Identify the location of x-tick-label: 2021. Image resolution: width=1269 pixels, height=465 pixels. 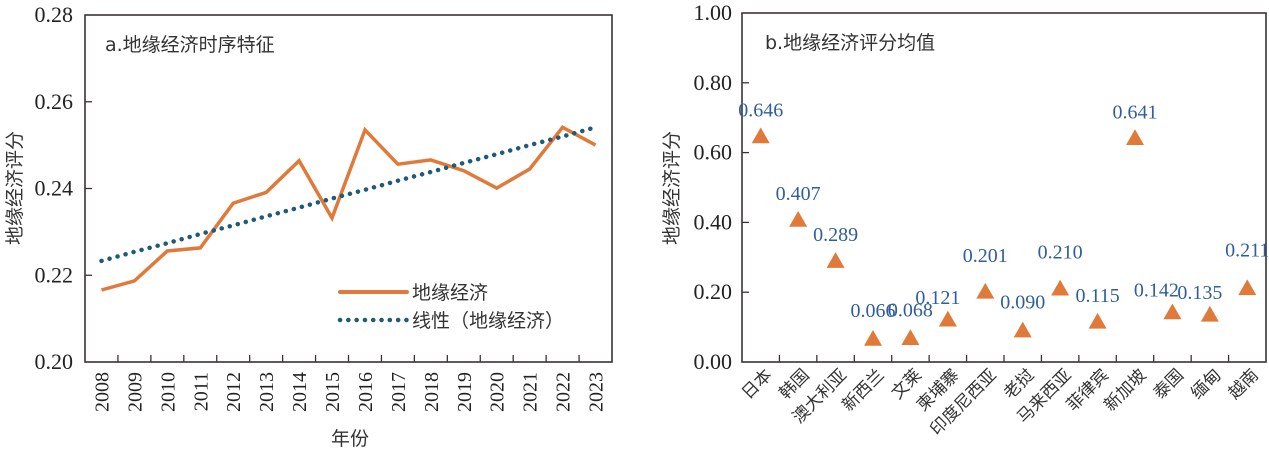
(531, 392).